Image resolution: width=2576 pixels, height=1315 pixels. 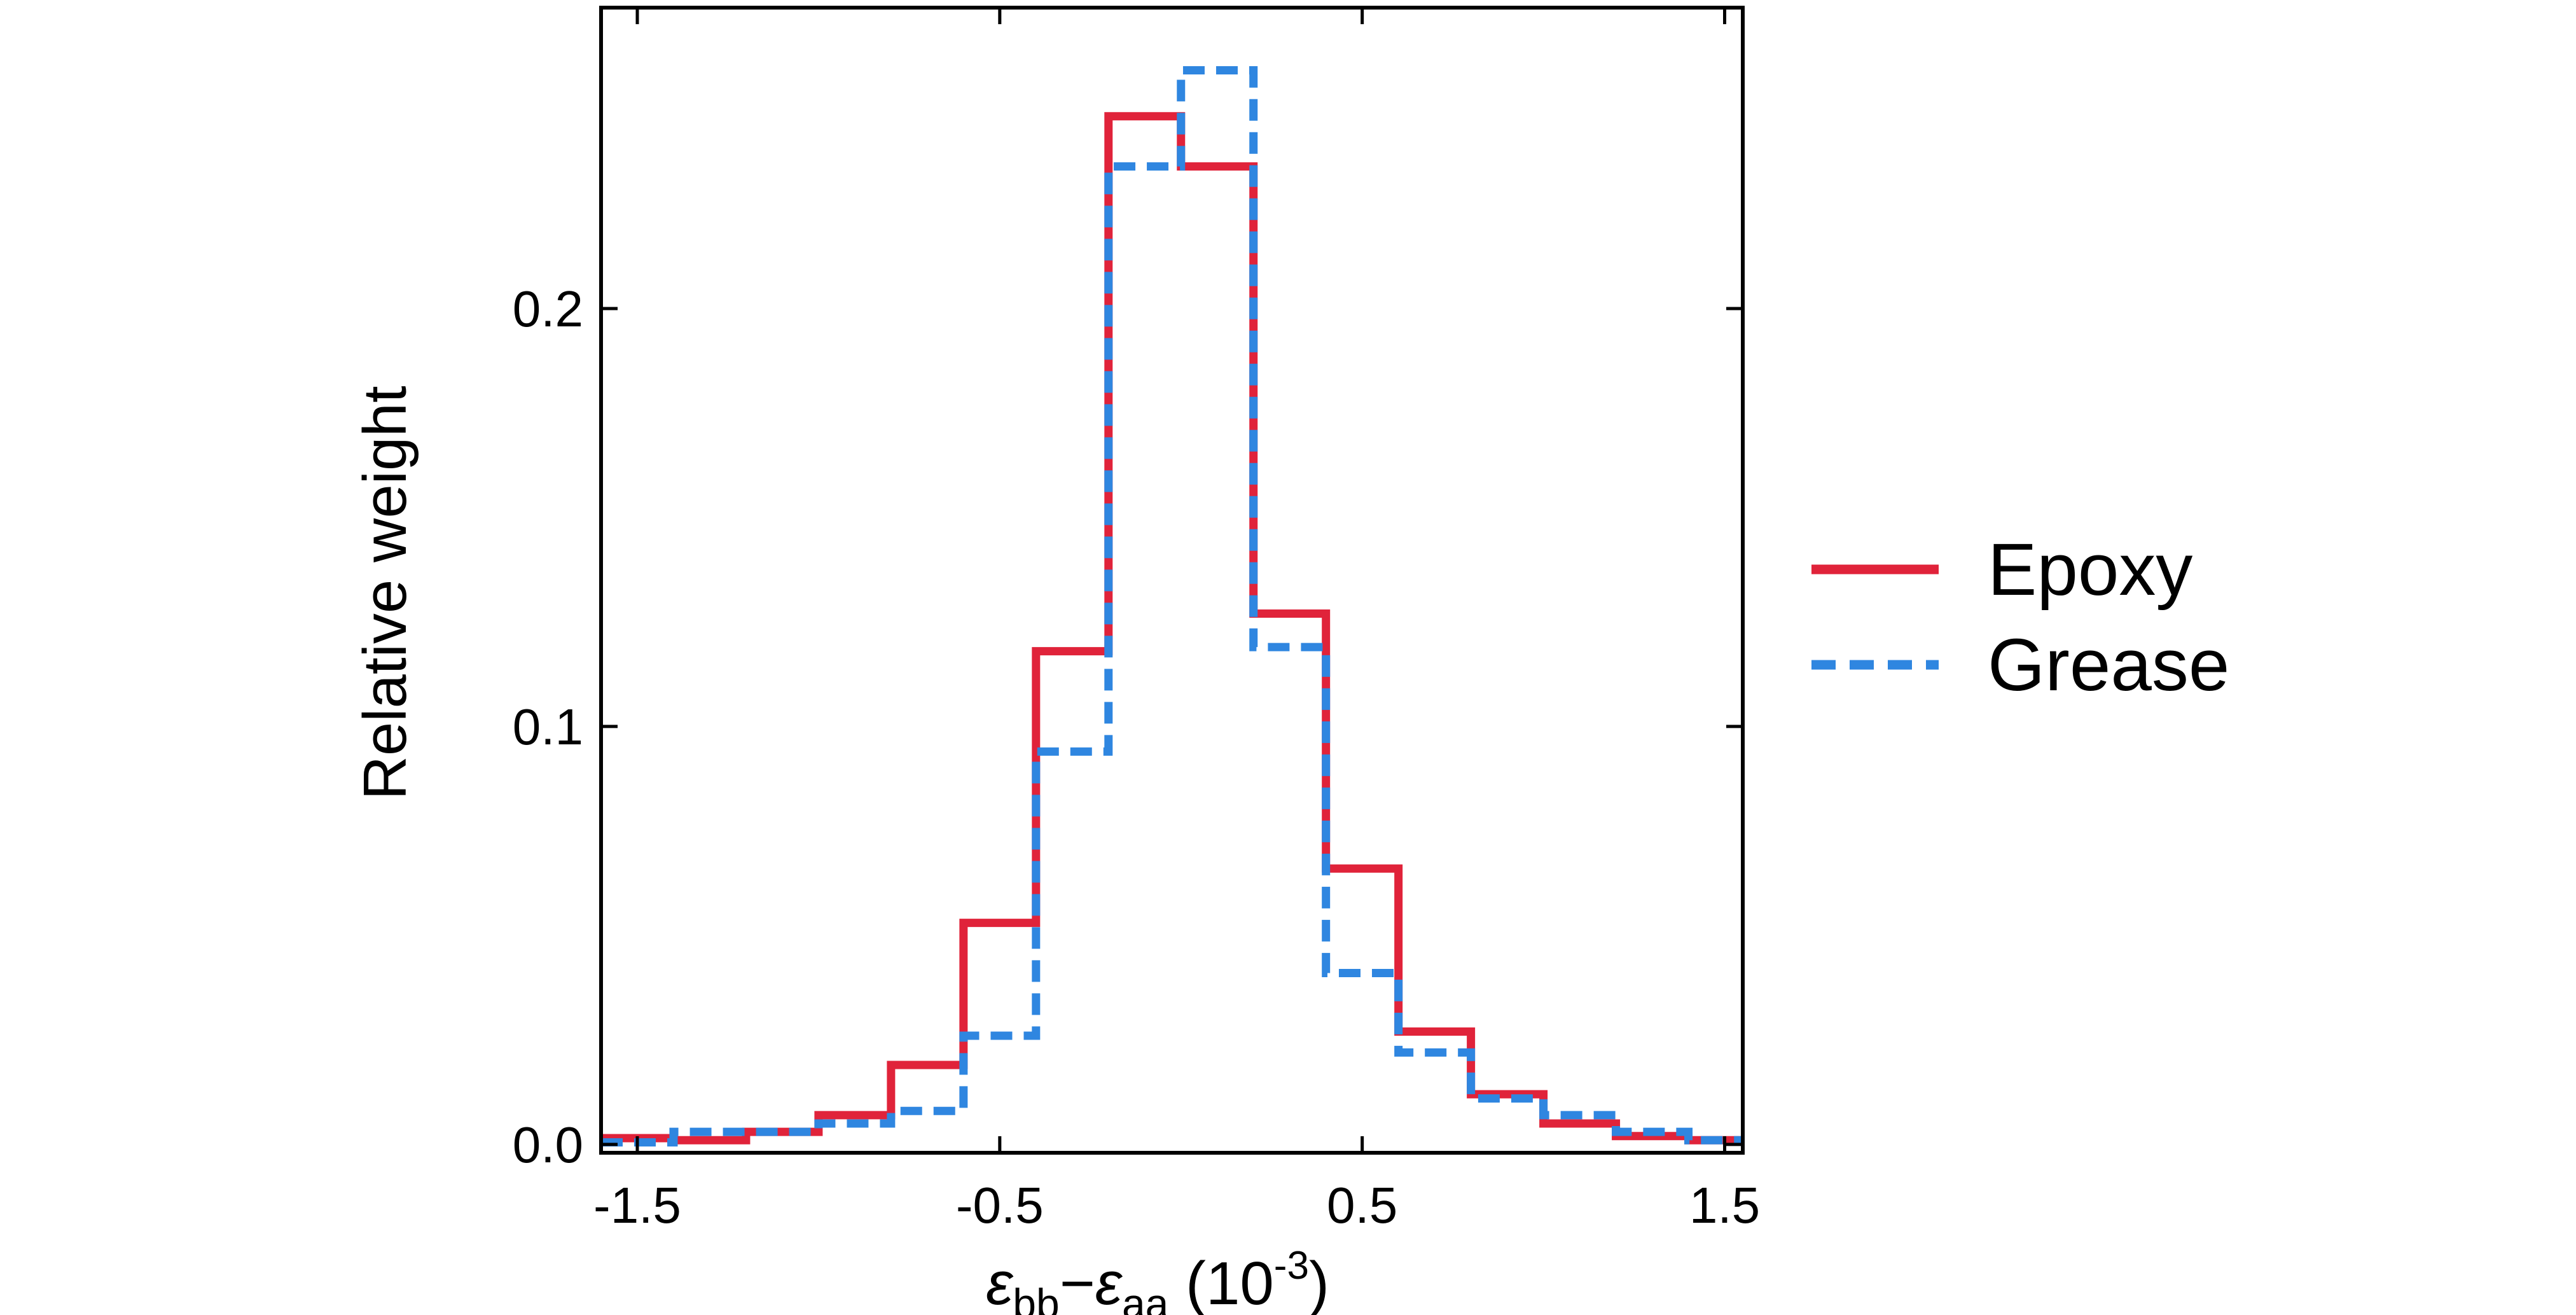 I want to click on x-label-unit-exponent: -3, so click(x=1291, y=1266).